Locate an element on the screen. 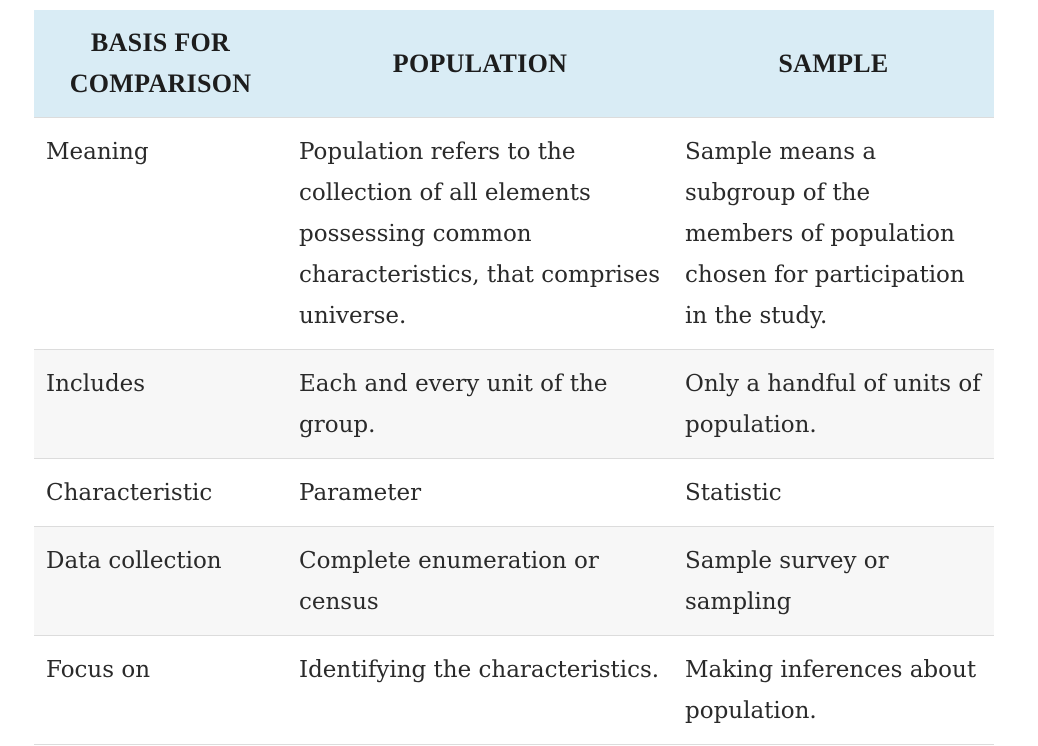 The image size is (1038, 746). cell-population: Each and every unit of the group. is located at coordinates (480, 403).